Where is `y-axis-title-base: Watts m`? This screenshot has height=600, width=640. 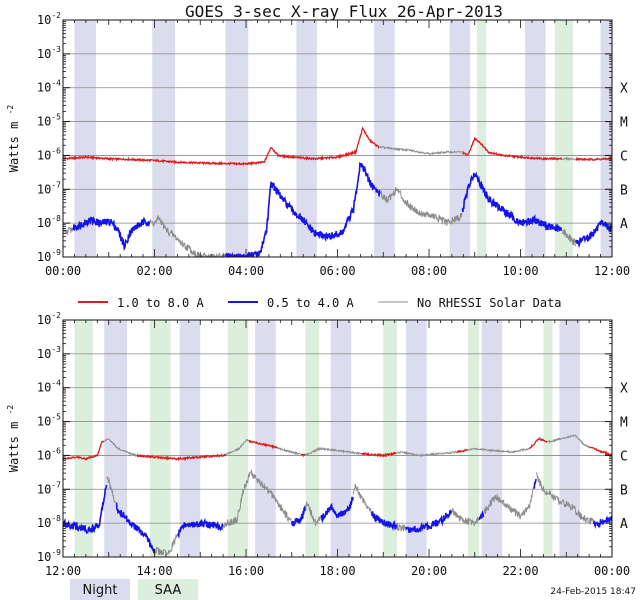 y-axis-title-base: Watts m is located at coordinates (14, 443).